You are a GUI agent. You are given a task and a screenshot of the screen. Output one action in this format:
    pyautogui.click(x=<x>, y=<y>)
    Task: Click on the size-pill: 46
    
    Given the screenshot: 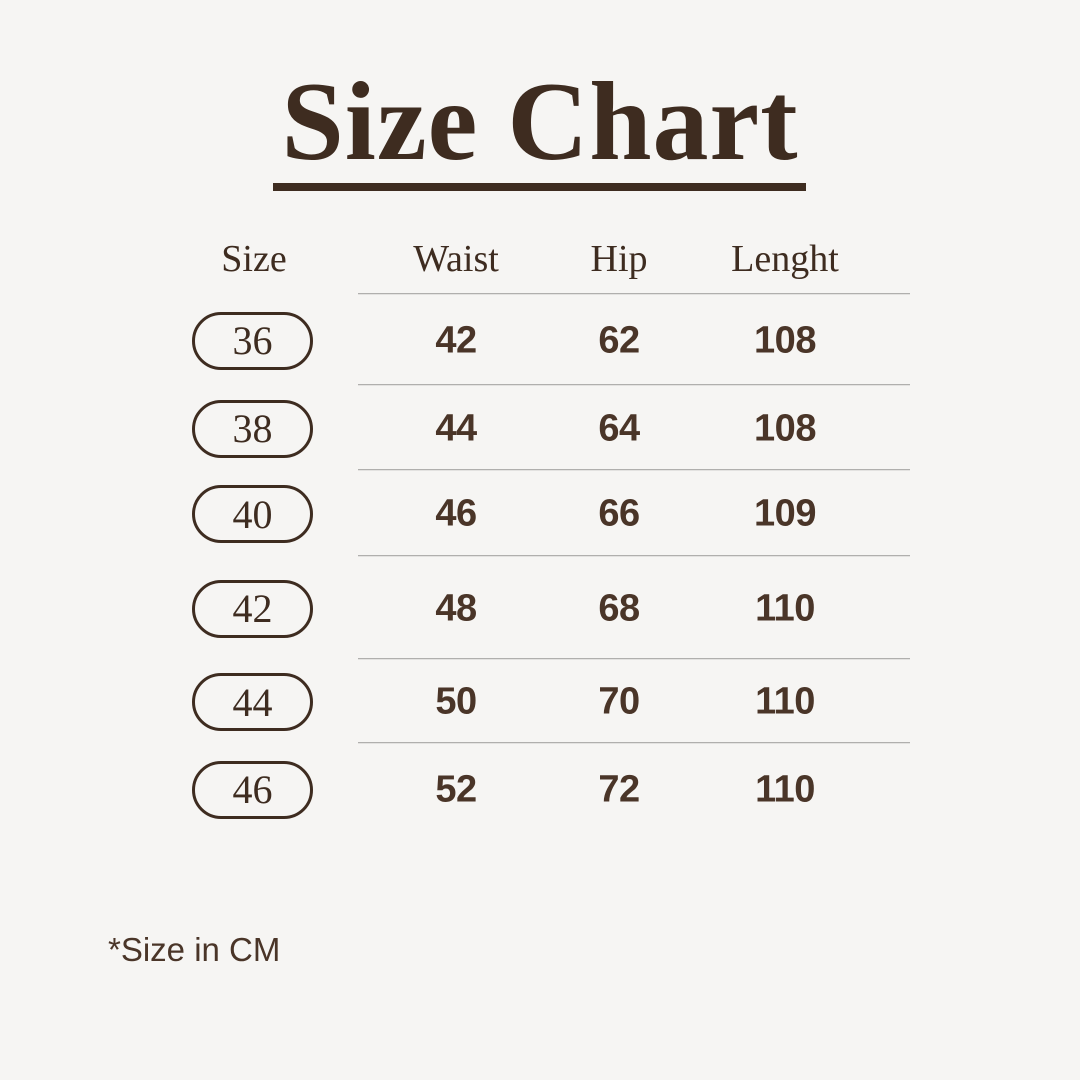 What is the action you would take?
    pyautogui.click(x=252, y=789)
    